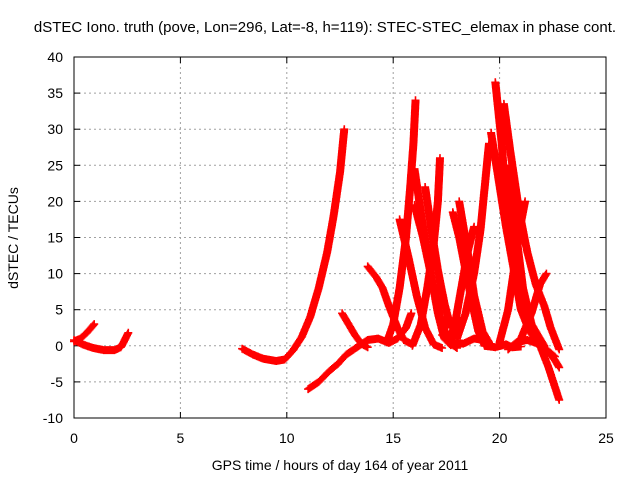 The height and width of the screenshot is (480, 640). What do you see at coordinates (55, 57) in the screenshot?
I see `y-tick-label: 40` at bounding box center [55, 57].